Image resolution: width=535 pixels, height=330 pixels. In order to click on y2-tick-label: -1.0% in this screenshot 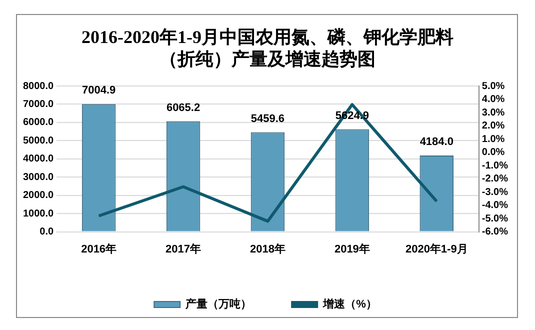, I will do `click(495, 166)`.